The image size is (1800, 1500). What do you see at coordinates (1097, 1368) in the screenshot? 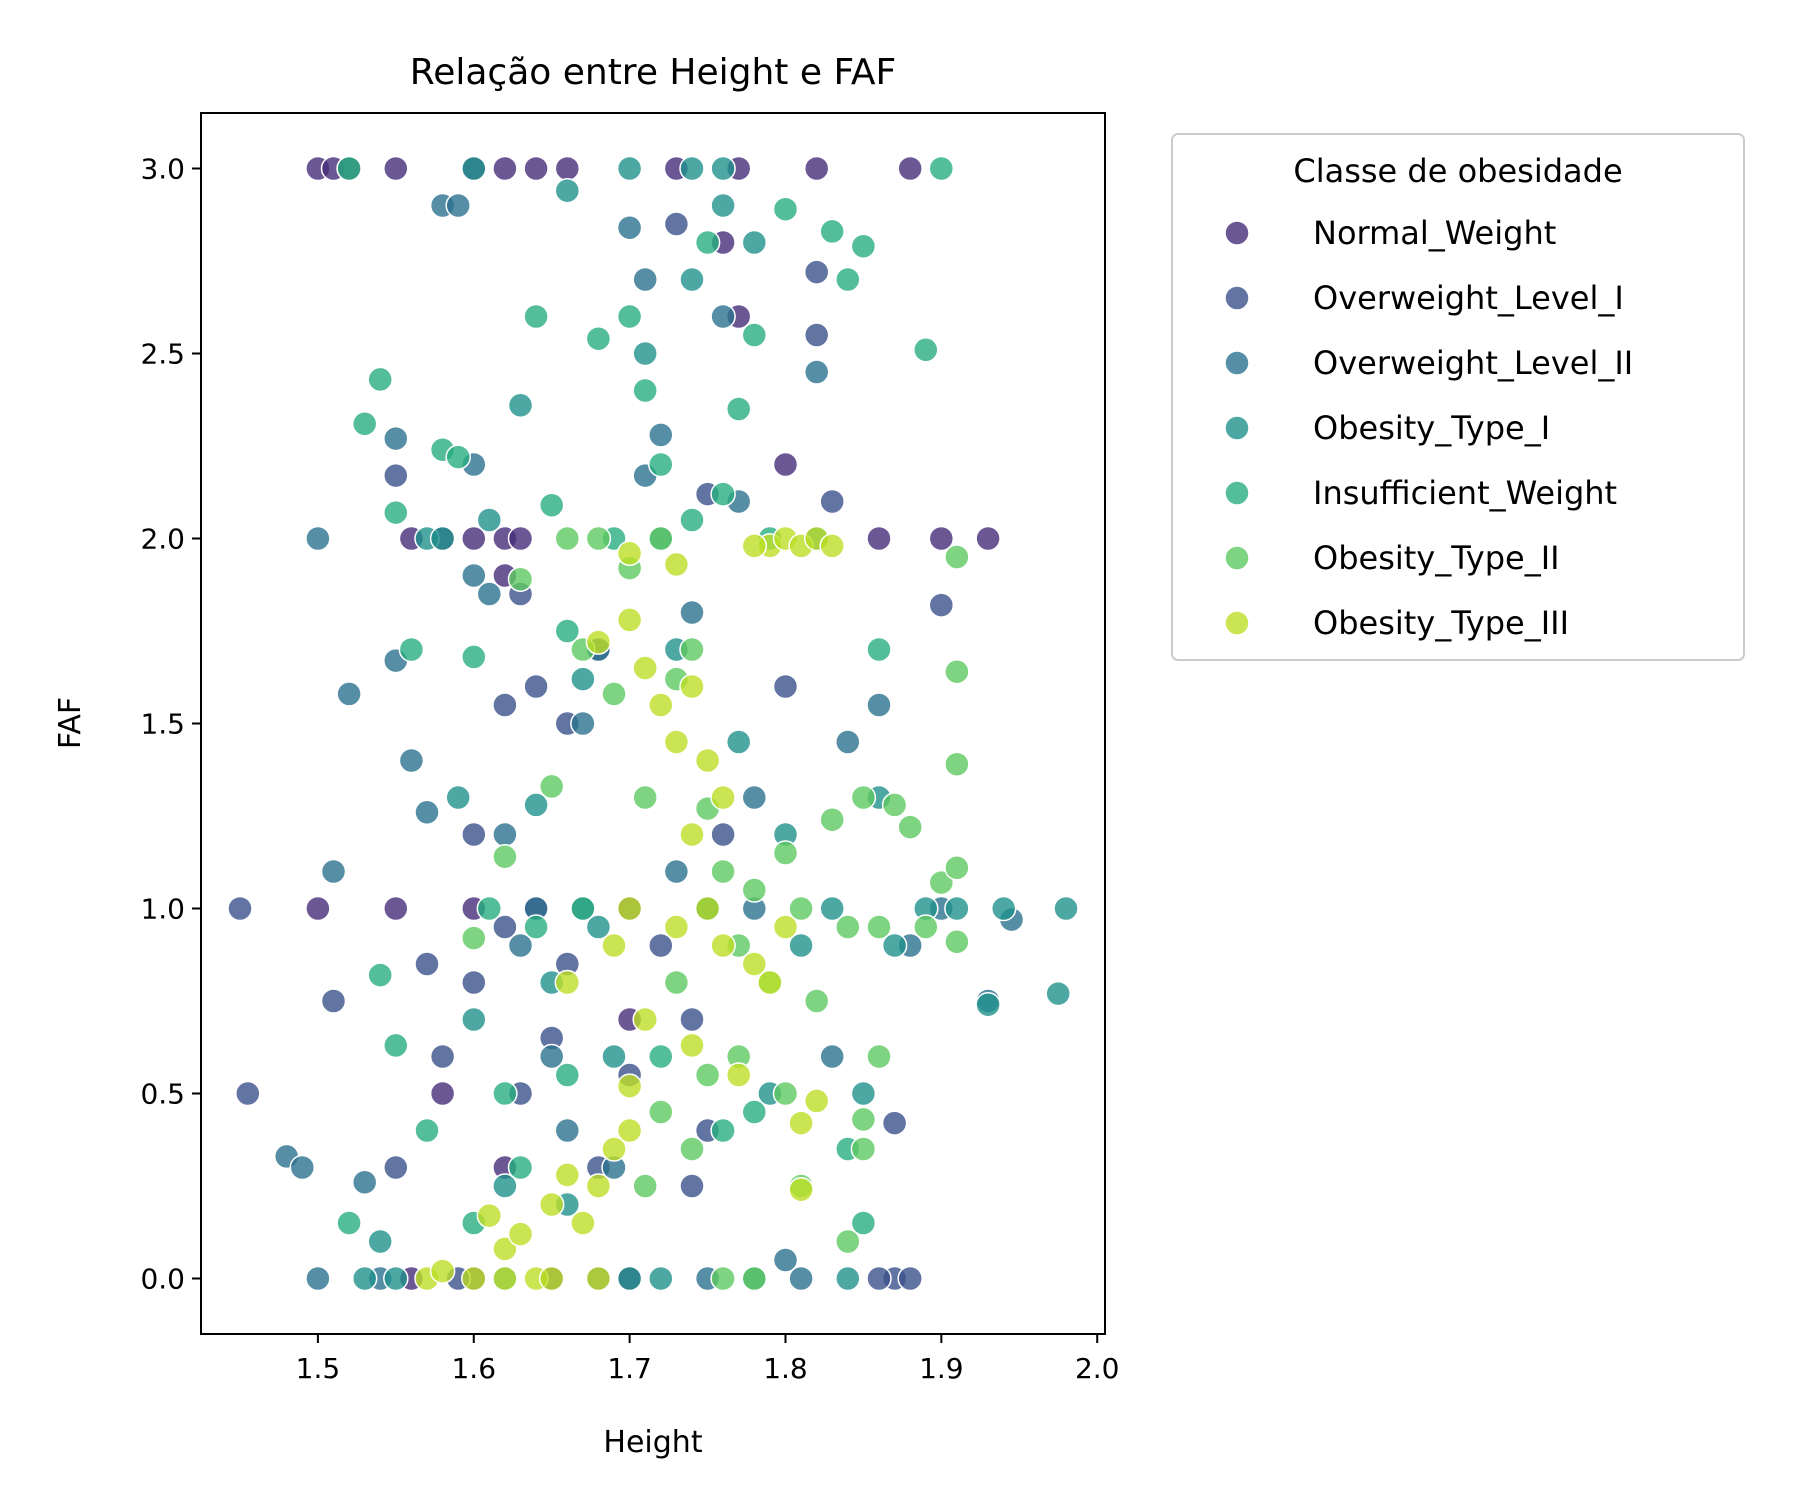
I see `x-tick-label: 2.0` at bounding box center [1097, 1368].